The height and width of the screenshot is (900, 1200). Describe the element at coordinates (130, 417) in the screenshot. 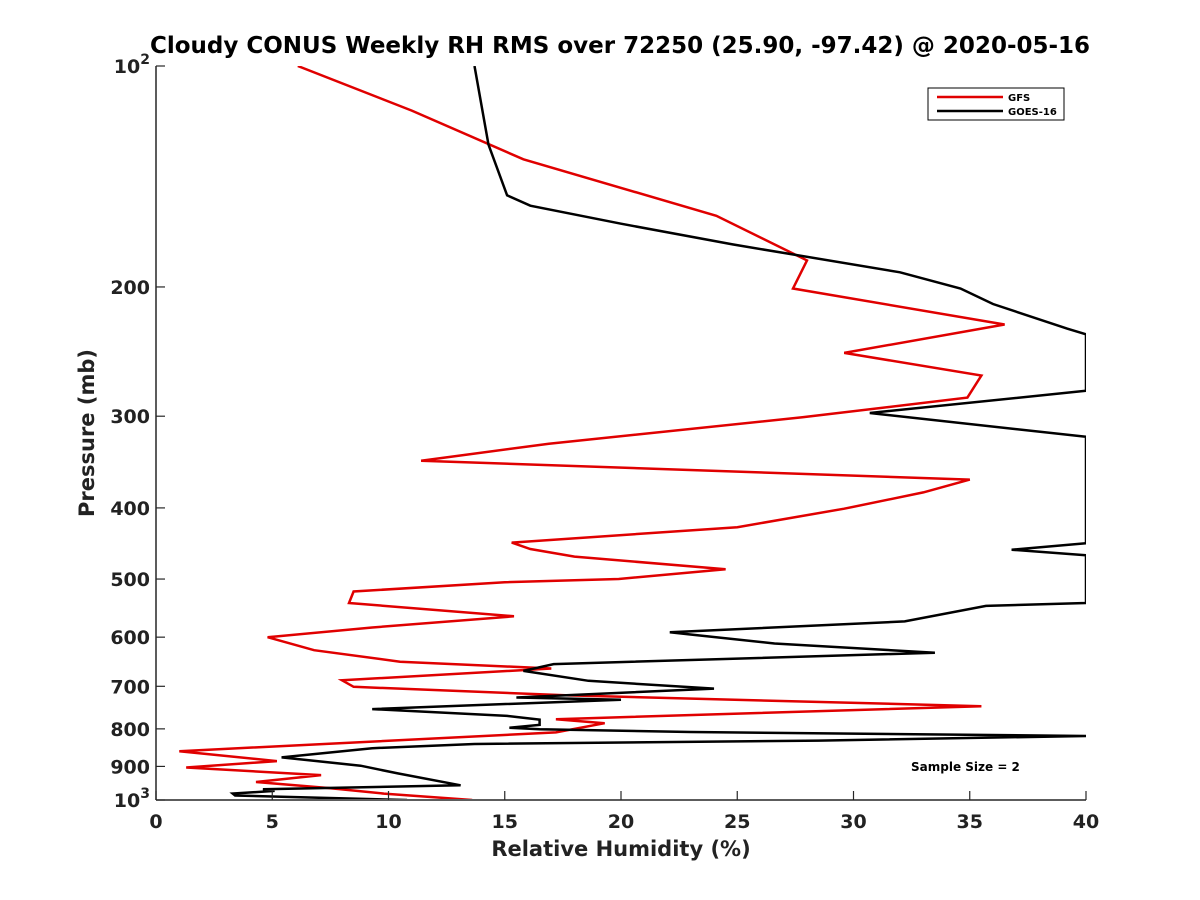

I see `y-tick-label: 300` at that location.